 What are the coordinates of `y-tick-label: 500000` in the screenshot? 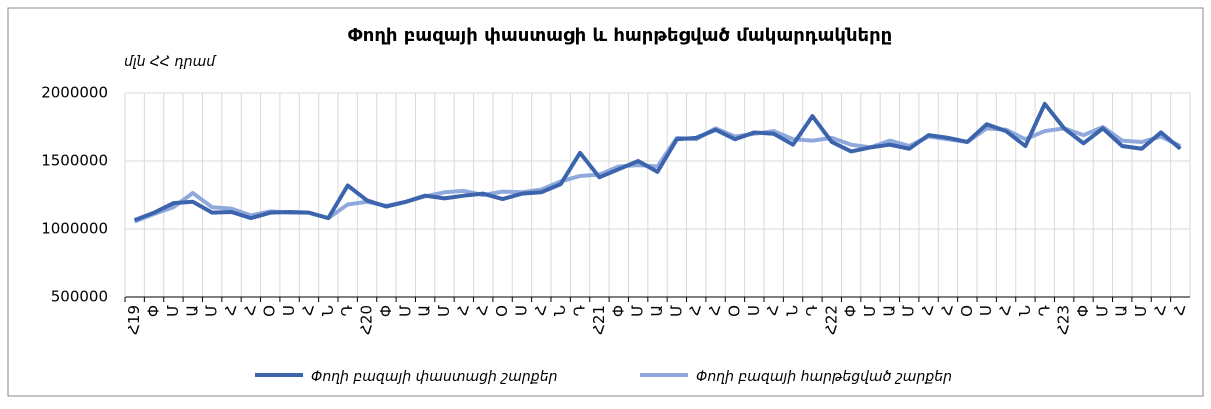 It's located at (79, 297).